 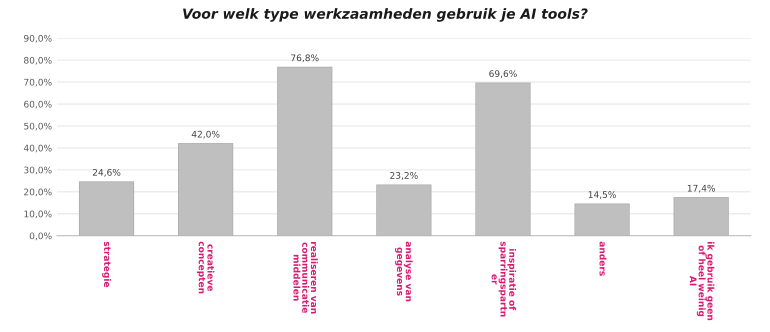 What do you see at coordinates (38, 104) in the screenshot?
I see `y-tick-label: 60,0%` at bounding box center [38, 104].